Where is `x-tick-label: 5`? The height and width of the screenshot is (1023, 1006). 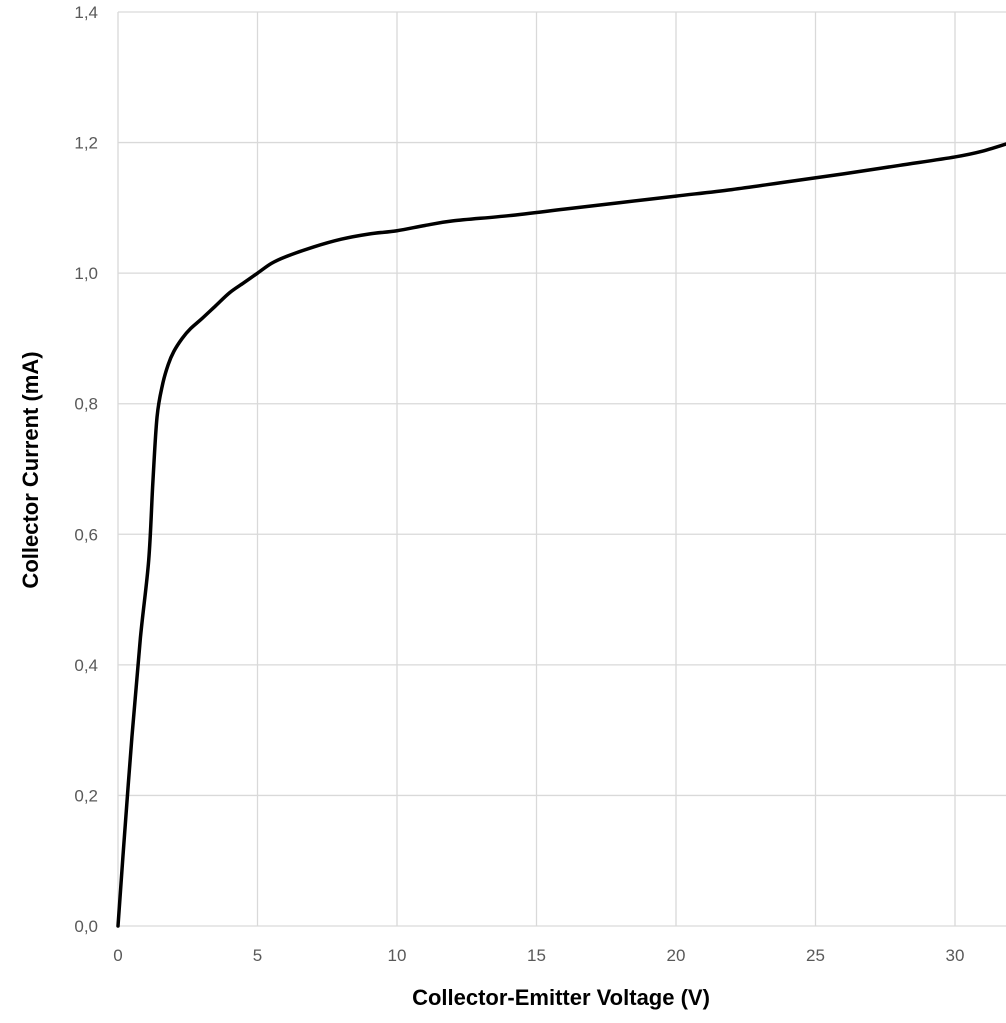 x-tick-label: 5 is located at coordinates (257, 955).